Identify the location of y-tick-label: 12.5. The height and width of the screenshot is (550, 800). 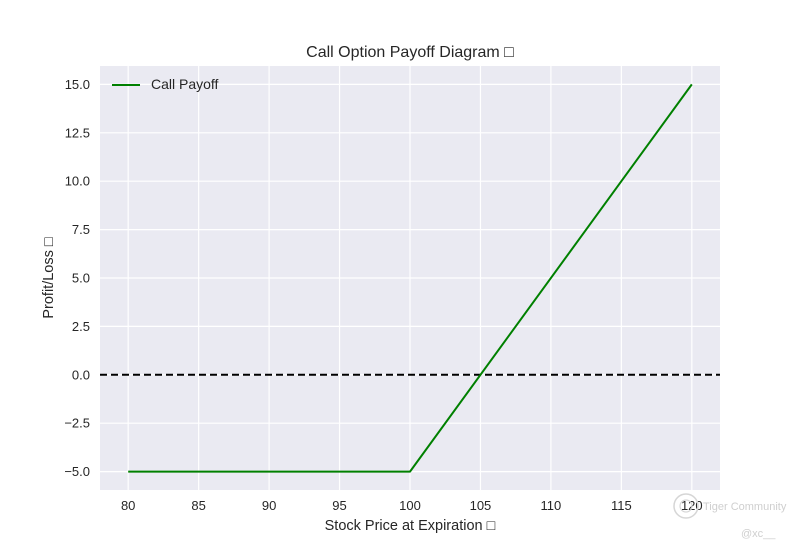
(77, 132).